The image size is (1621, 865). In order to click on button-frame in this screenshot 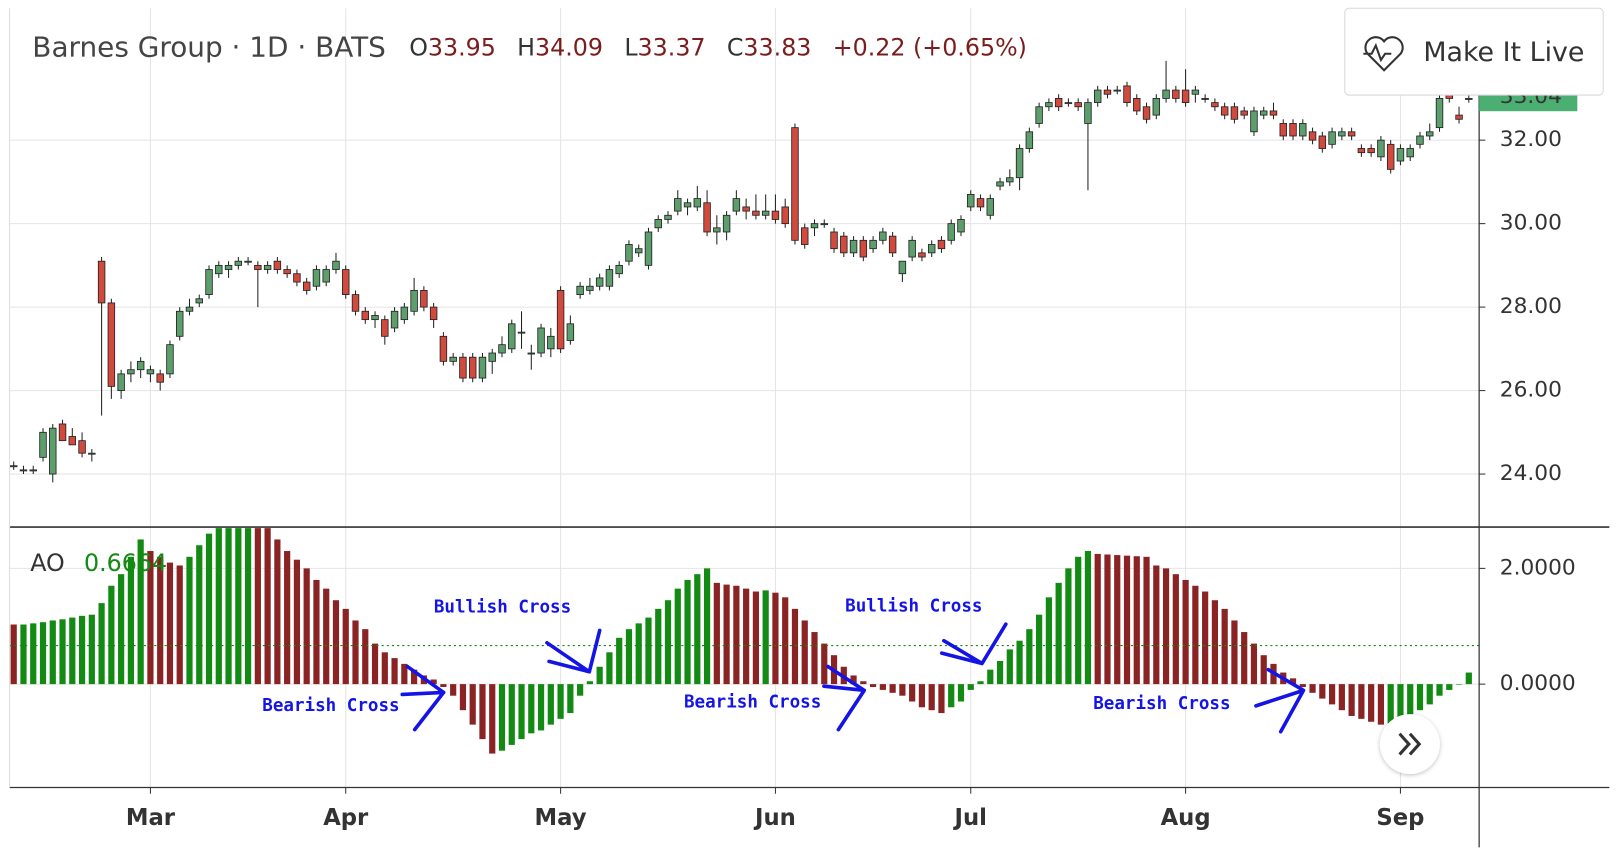, I will do `click(1474, 51)`.